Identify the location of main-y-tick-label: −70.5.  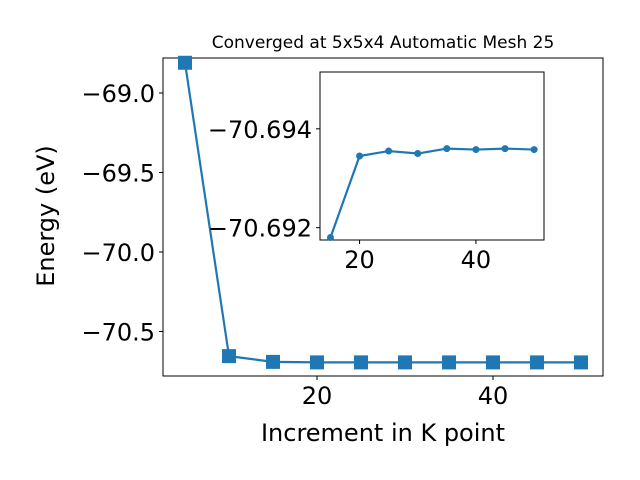
(118, 332).